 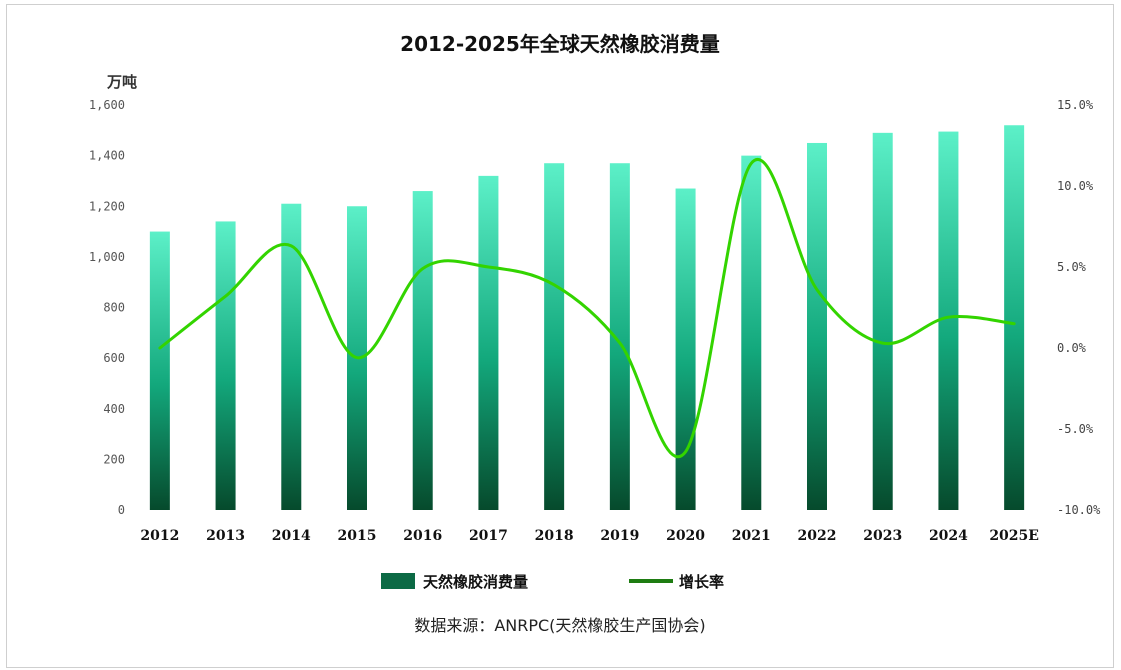 I want to click on x-tick-label: 2017, so click(x=488, y=536).